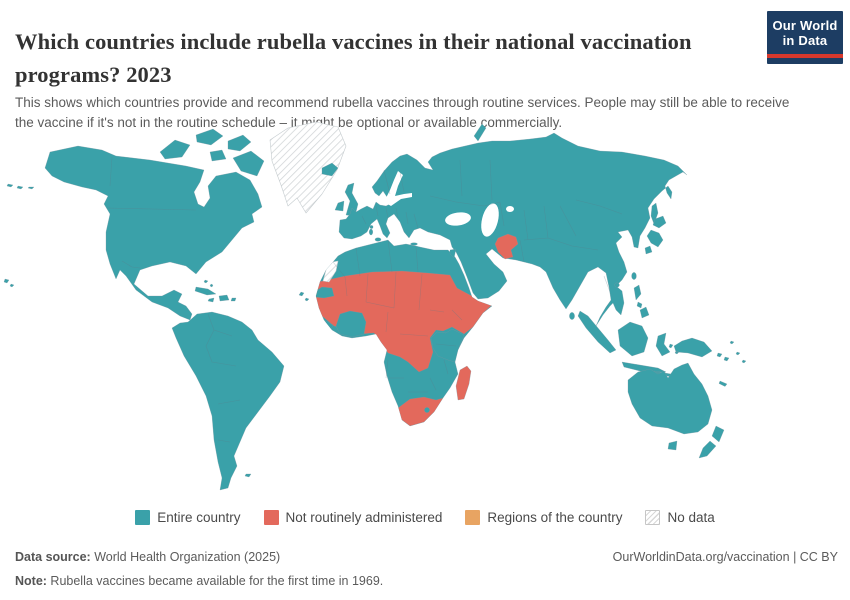 This screenshot has height=600, width=850. Describe the element at coordinates (506, 246) in the screenshot. I see `region-afghanistan` at that location.